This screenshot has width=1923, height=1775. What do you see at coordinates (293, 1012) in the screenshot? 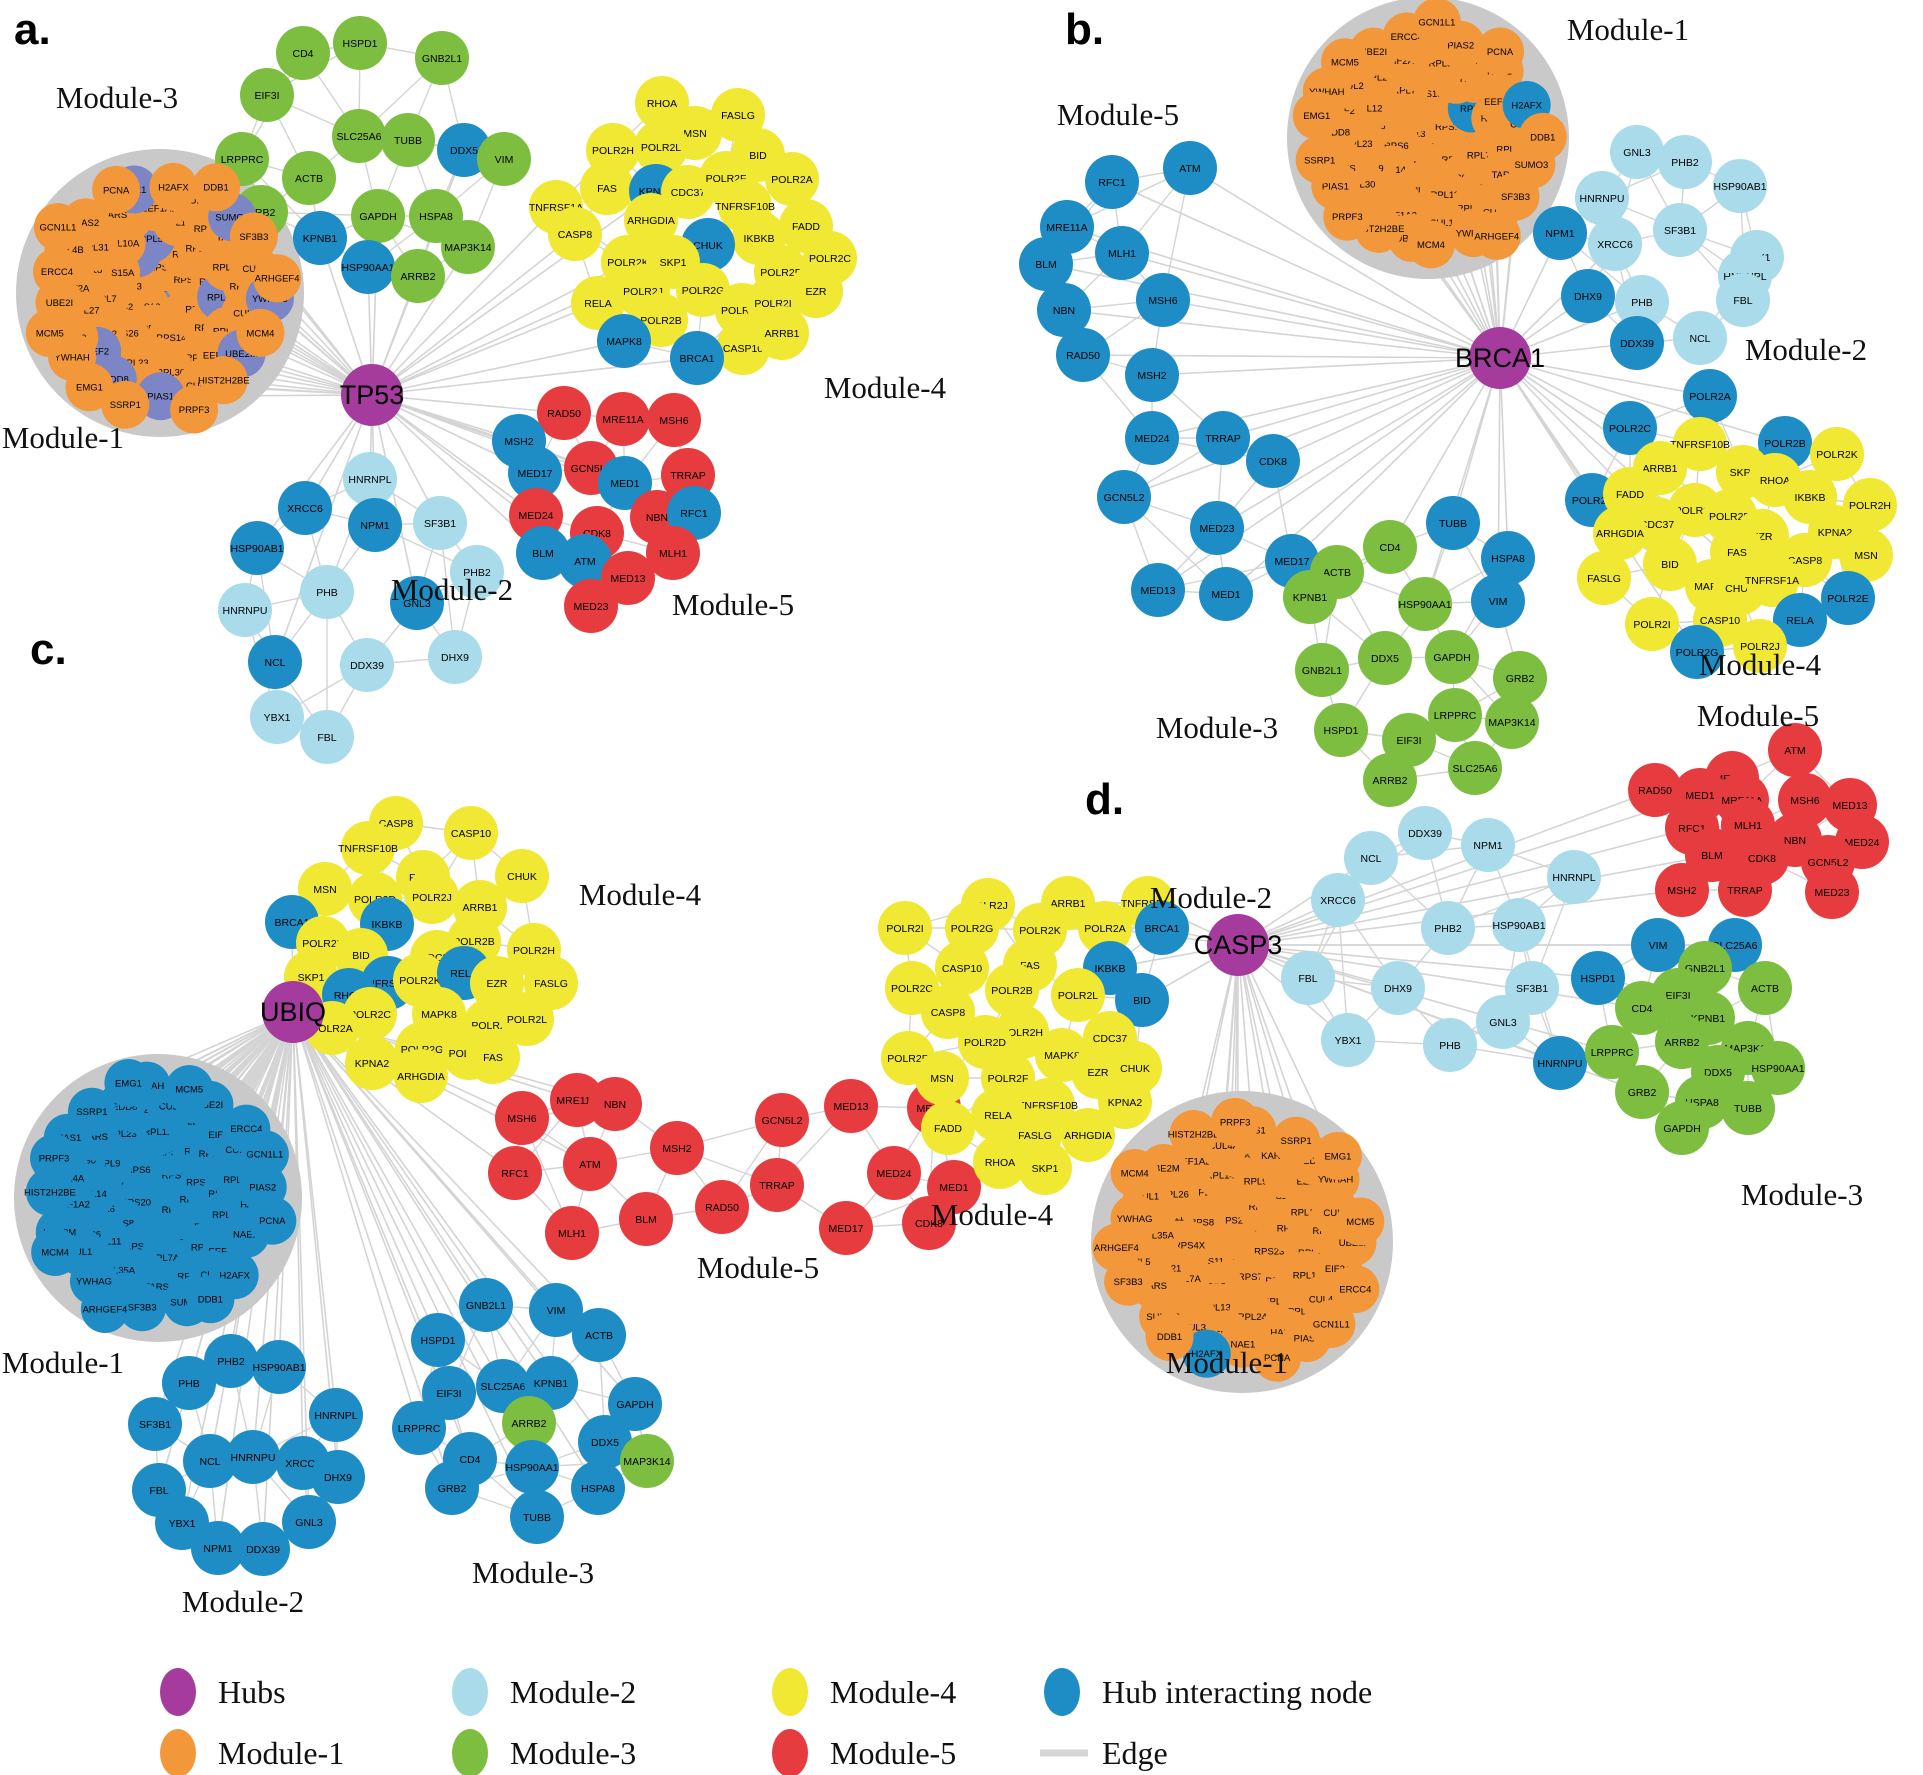
I see `hub-circle` at bounding box center [293, 1012].